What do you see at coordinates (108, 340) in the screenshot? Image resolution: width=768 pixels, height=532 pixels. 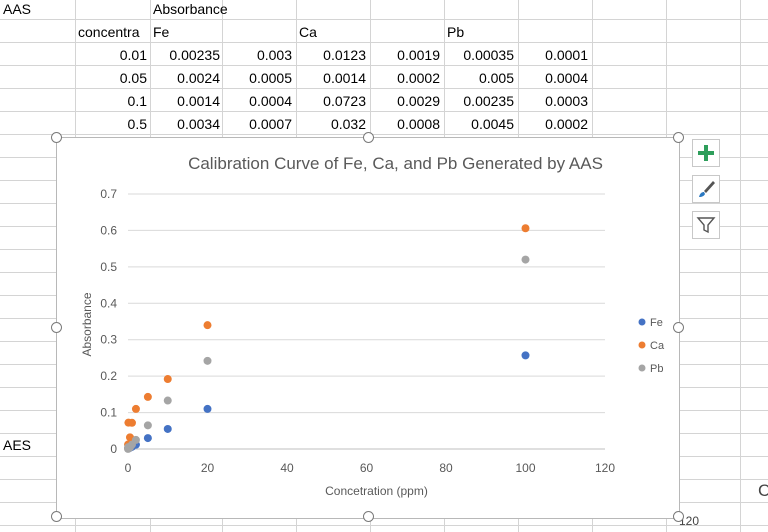 I see `y-tick-label: 0.3` at bounding box center [108, 340].